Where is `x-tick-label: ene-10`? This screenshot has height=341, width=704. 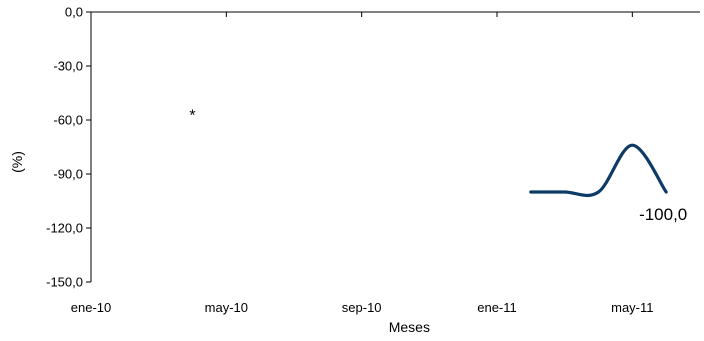 x-tick-label: ene-10 is located at coordinates (91, 307).